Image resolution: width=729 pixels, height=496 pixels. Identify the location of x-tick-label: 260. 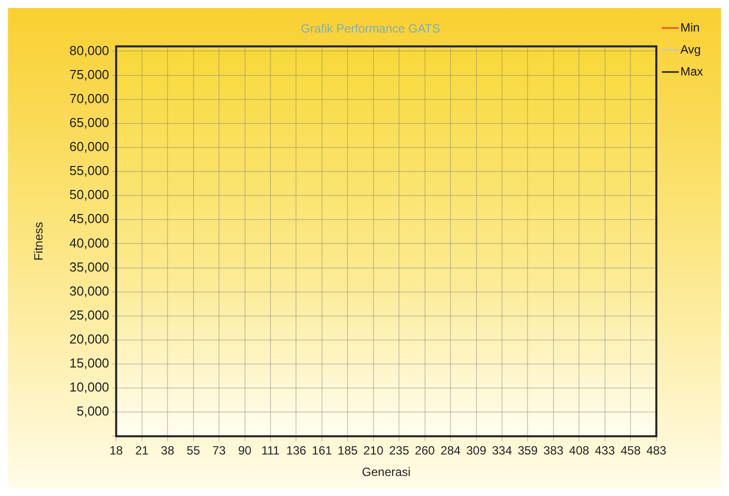
(425, 451).